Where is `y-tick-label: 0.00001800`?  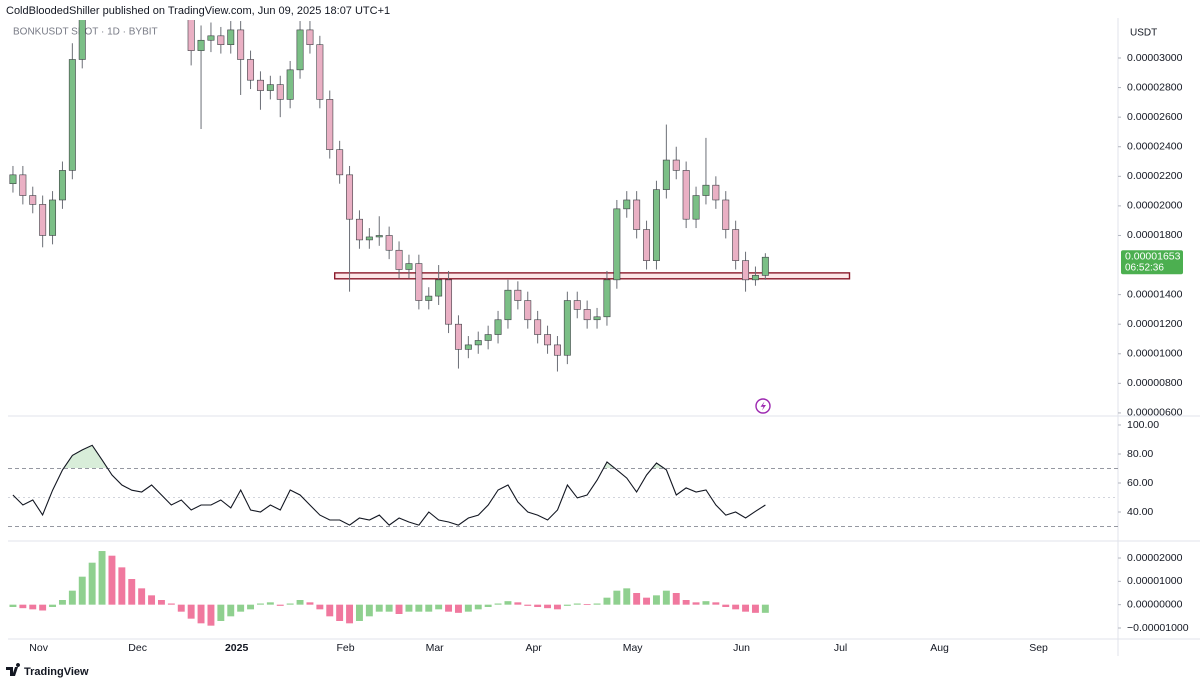
y-tick-label: 0.00001800 is located at coordinates (1155, 235).